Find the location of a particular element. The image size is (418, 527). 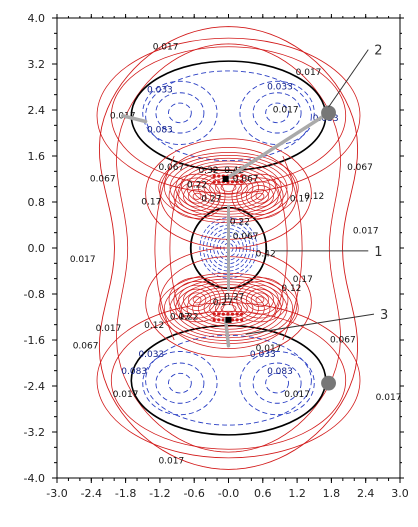

y-tick-label: -0.8 is located at coordinates (34, 294).